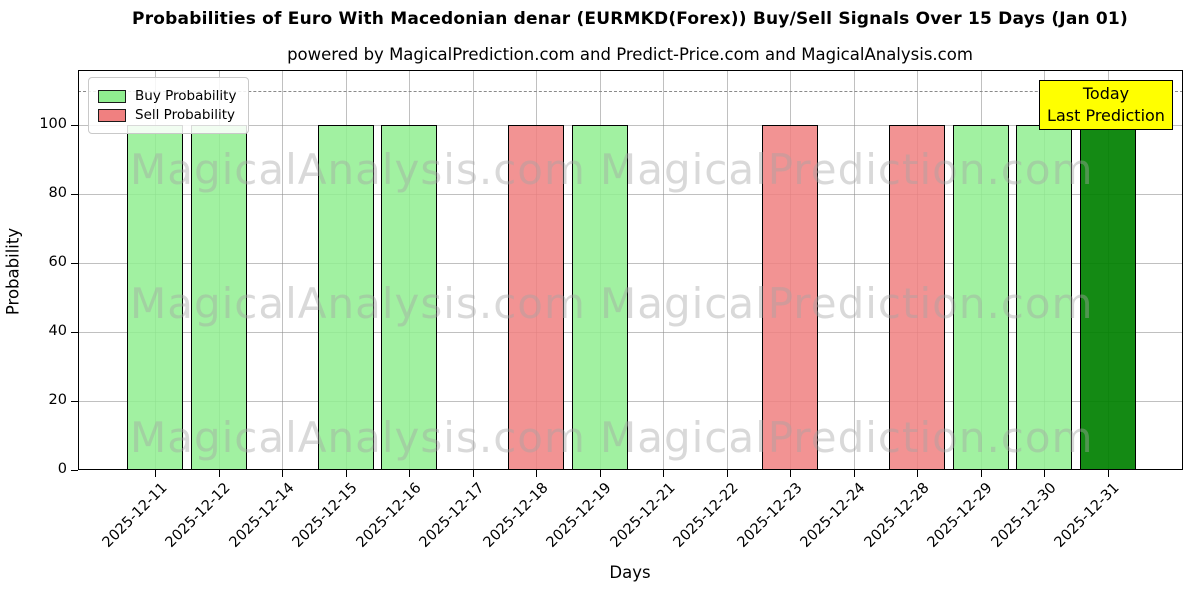  Describe the element at coordinates (1106, 105) in the screenshot. I see `today-annotation: Today Last Prediction` at that location.